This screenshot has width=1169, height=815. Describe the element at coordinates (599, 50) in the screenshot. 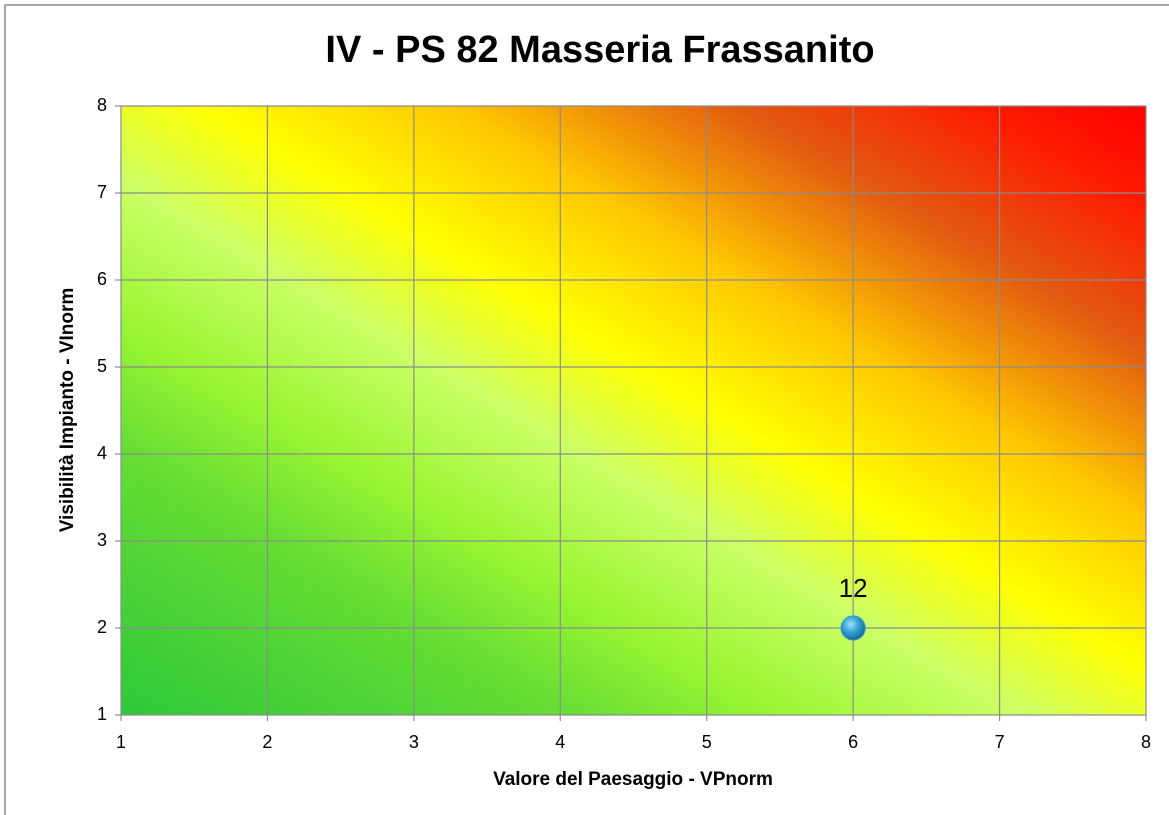

I see `chart-title: IV - PS 82 Masseria Frassanito` at that location.